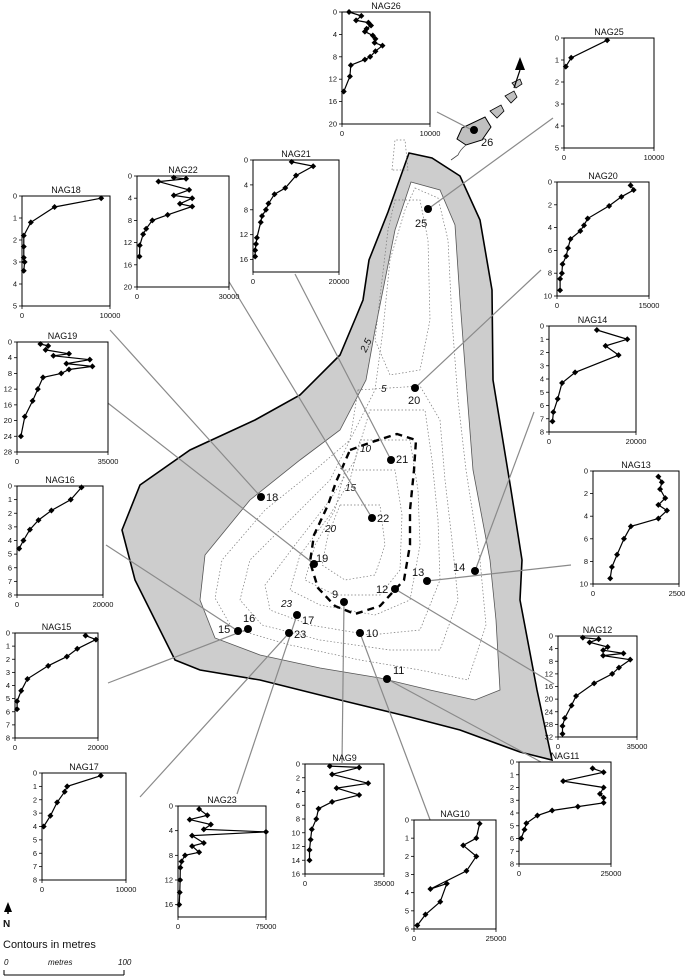  What do you see at coordinates (224, 630) in the screenshot?
I see `site-label: 15` at bounding box center [224, 630].